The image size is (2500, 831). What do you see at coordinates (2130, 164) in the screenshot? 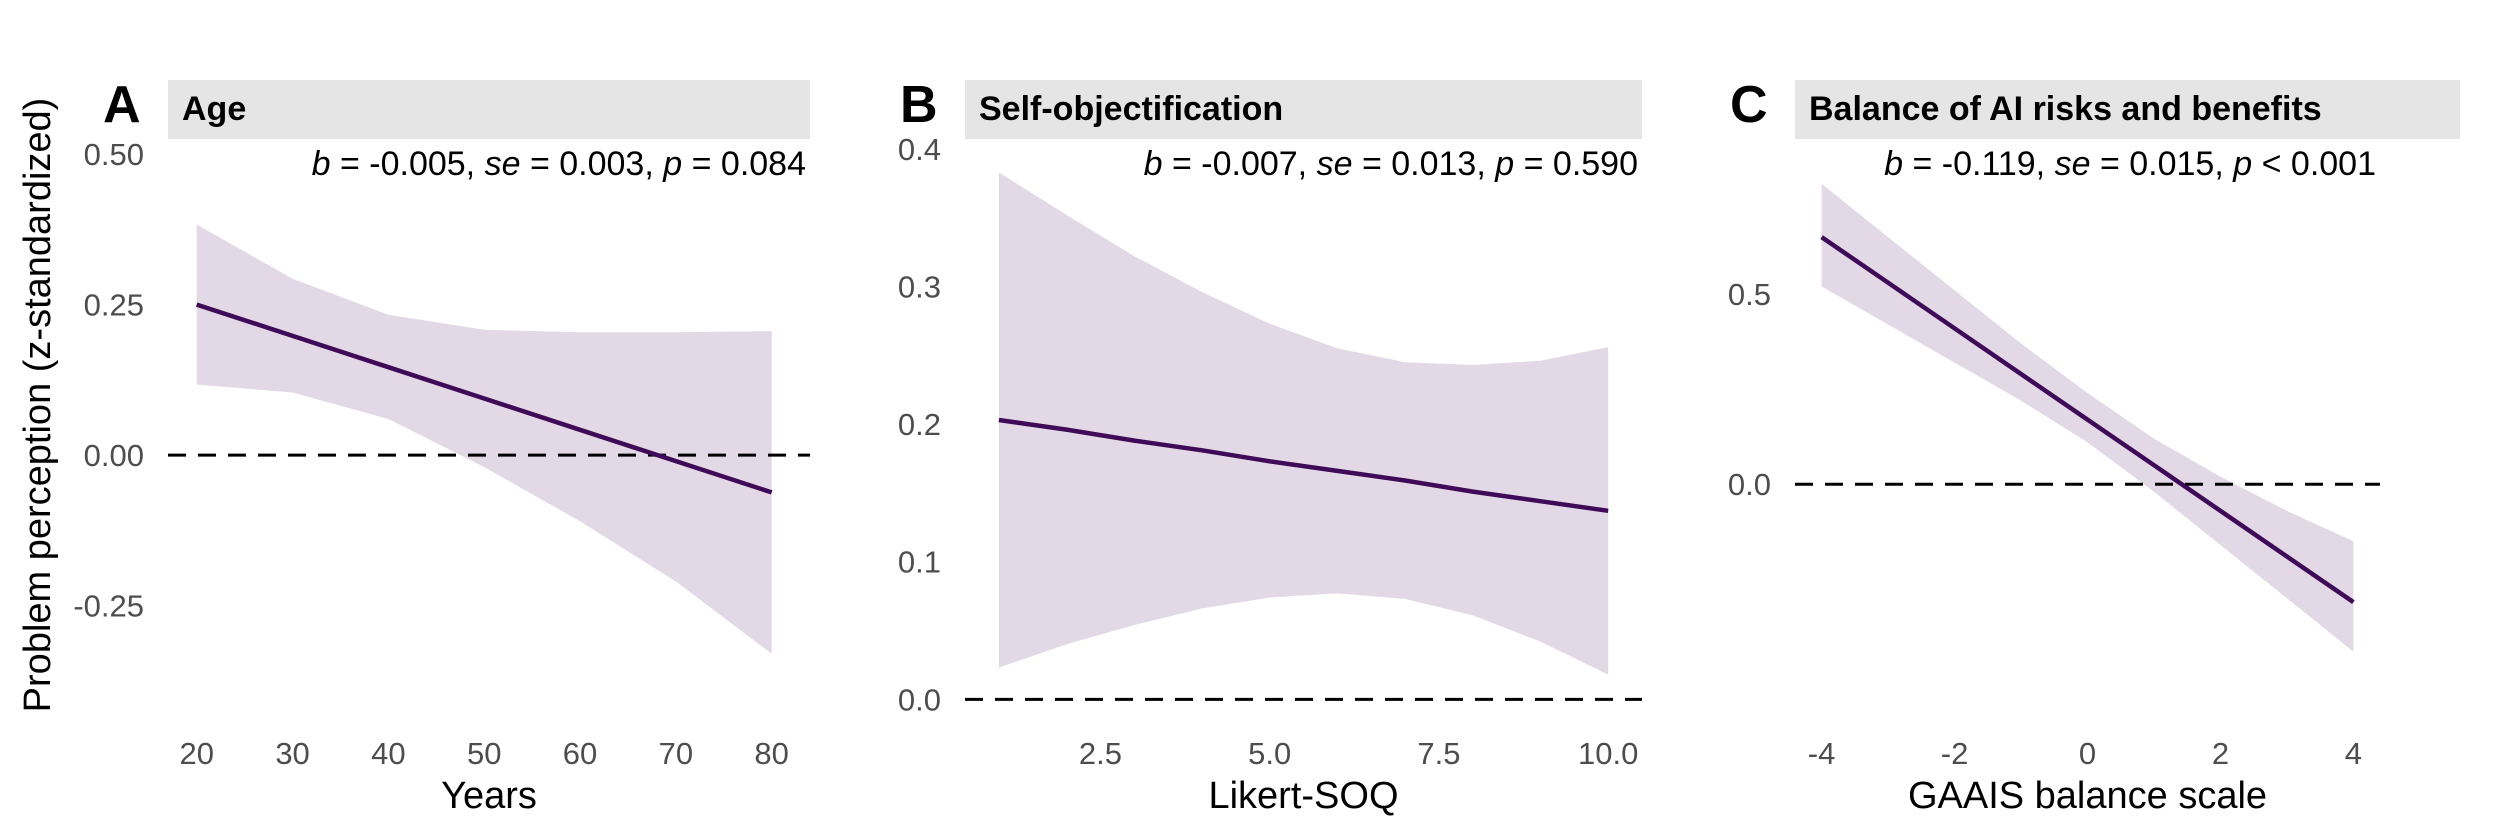
I see `regression-stats: b = -0.119, se = 0.015, p < 0.001` at bounding box center [2130, 164].